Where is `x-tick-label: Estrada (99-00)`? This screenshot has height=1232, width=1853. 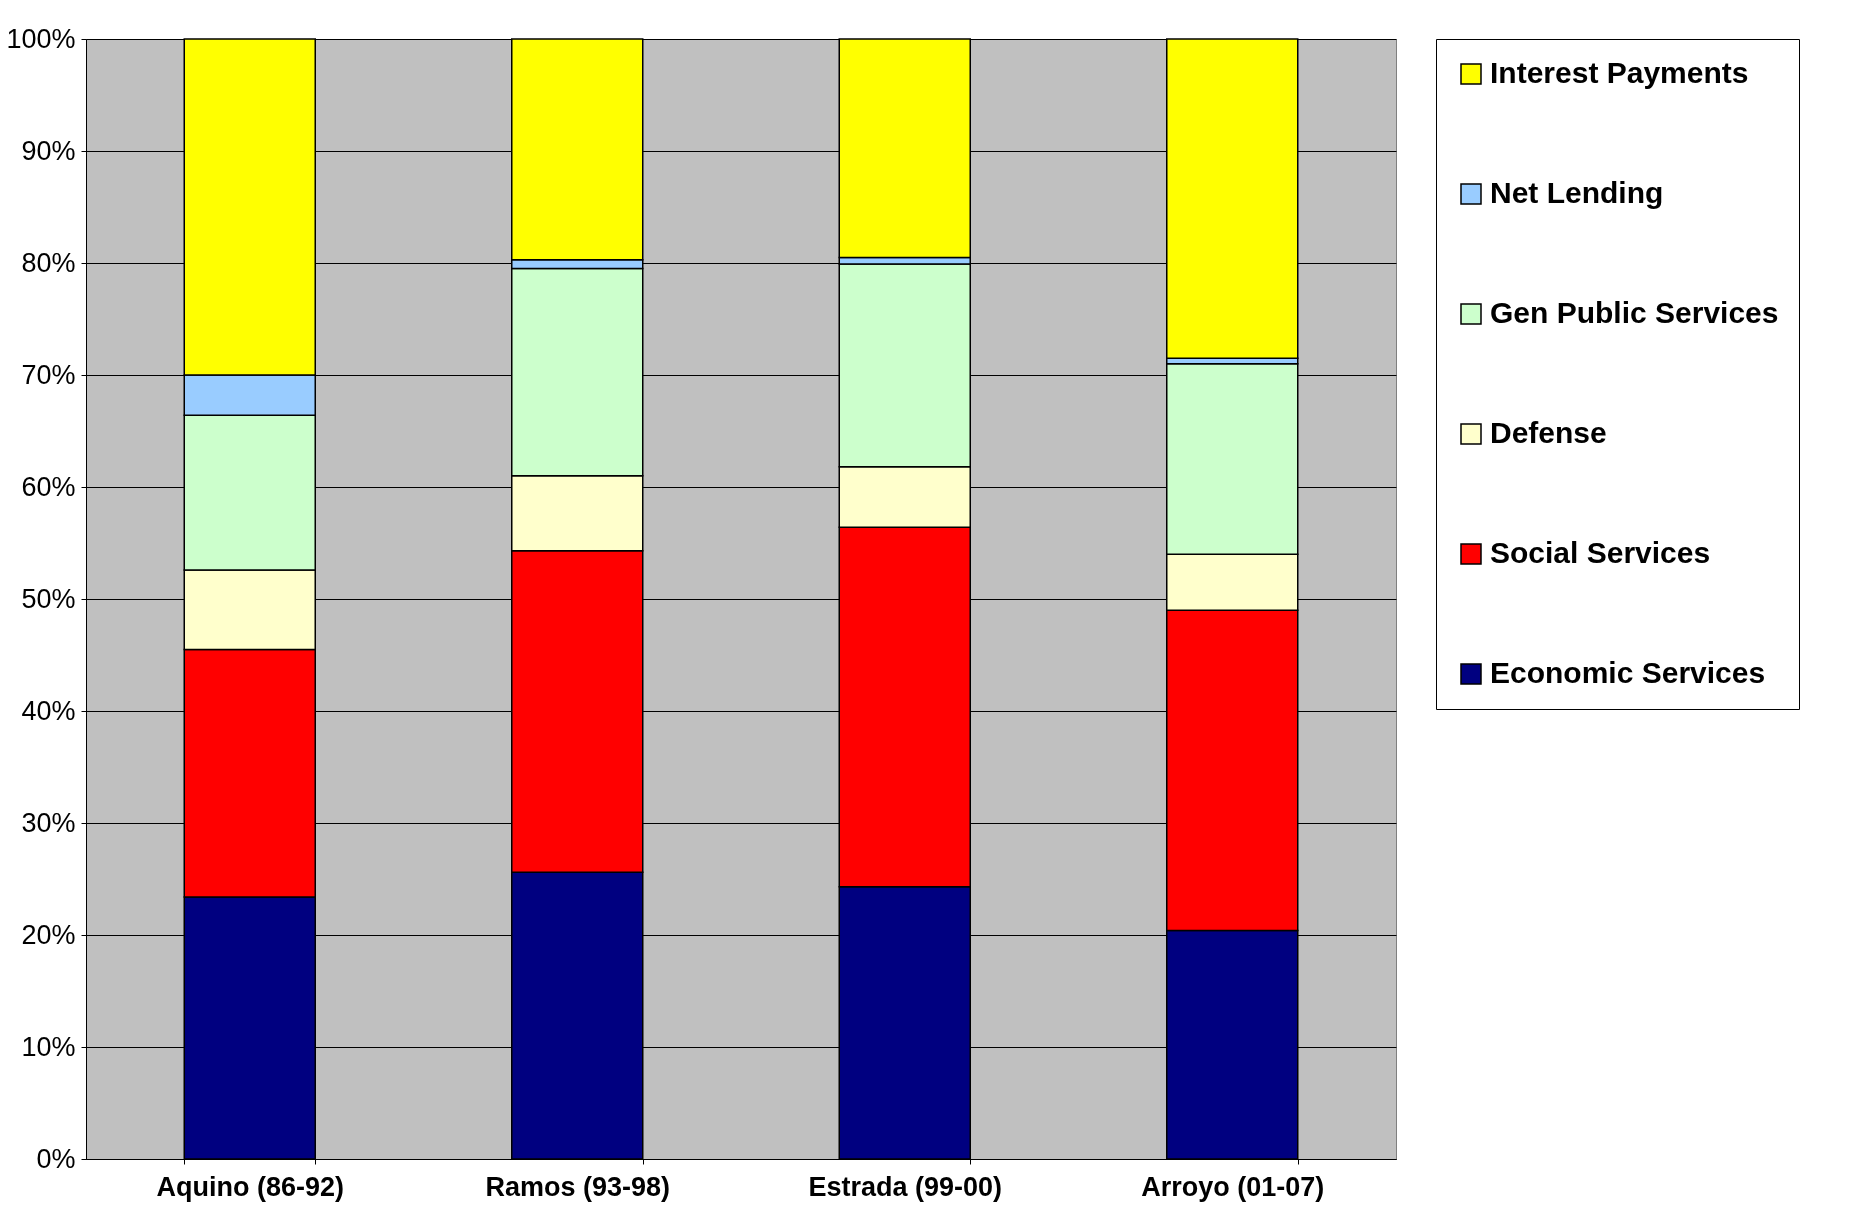 x-tick-label: Estrada (99-00) is located at coordinates (905, 1186).